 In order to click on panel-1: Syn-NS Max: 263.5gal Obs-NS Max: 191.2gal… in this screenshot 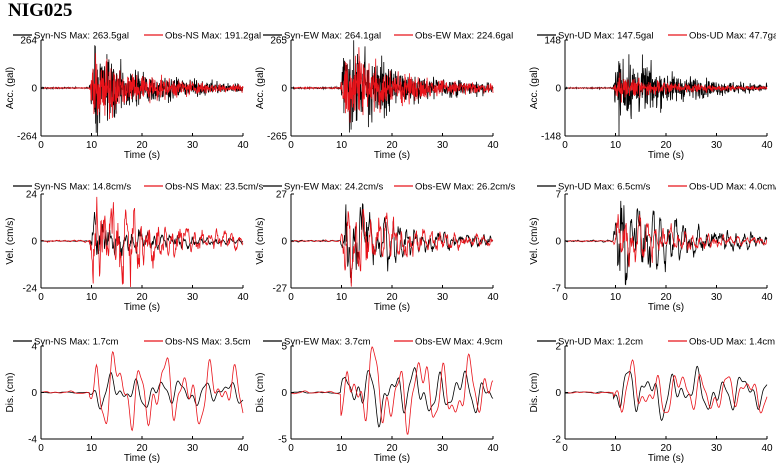, I will do `click(133, 96)`.